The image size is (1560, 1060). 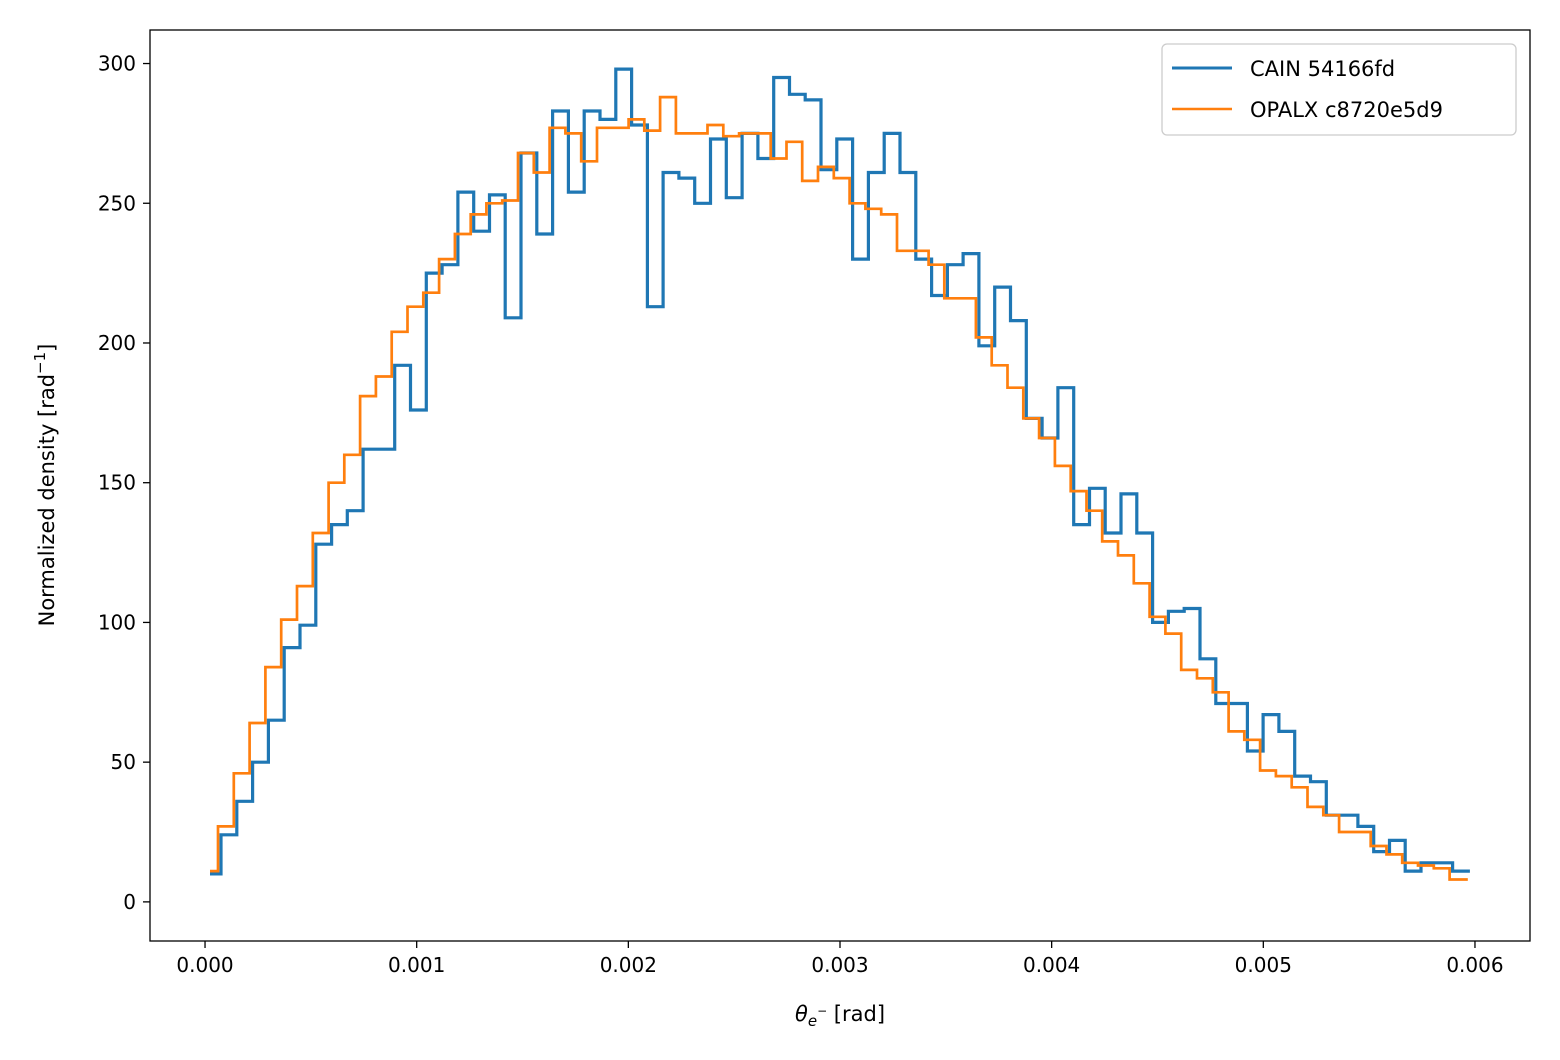 I want to click on y-axis-ticks: 0 50 100 150 200 250 300, so click(x=124, y=483).